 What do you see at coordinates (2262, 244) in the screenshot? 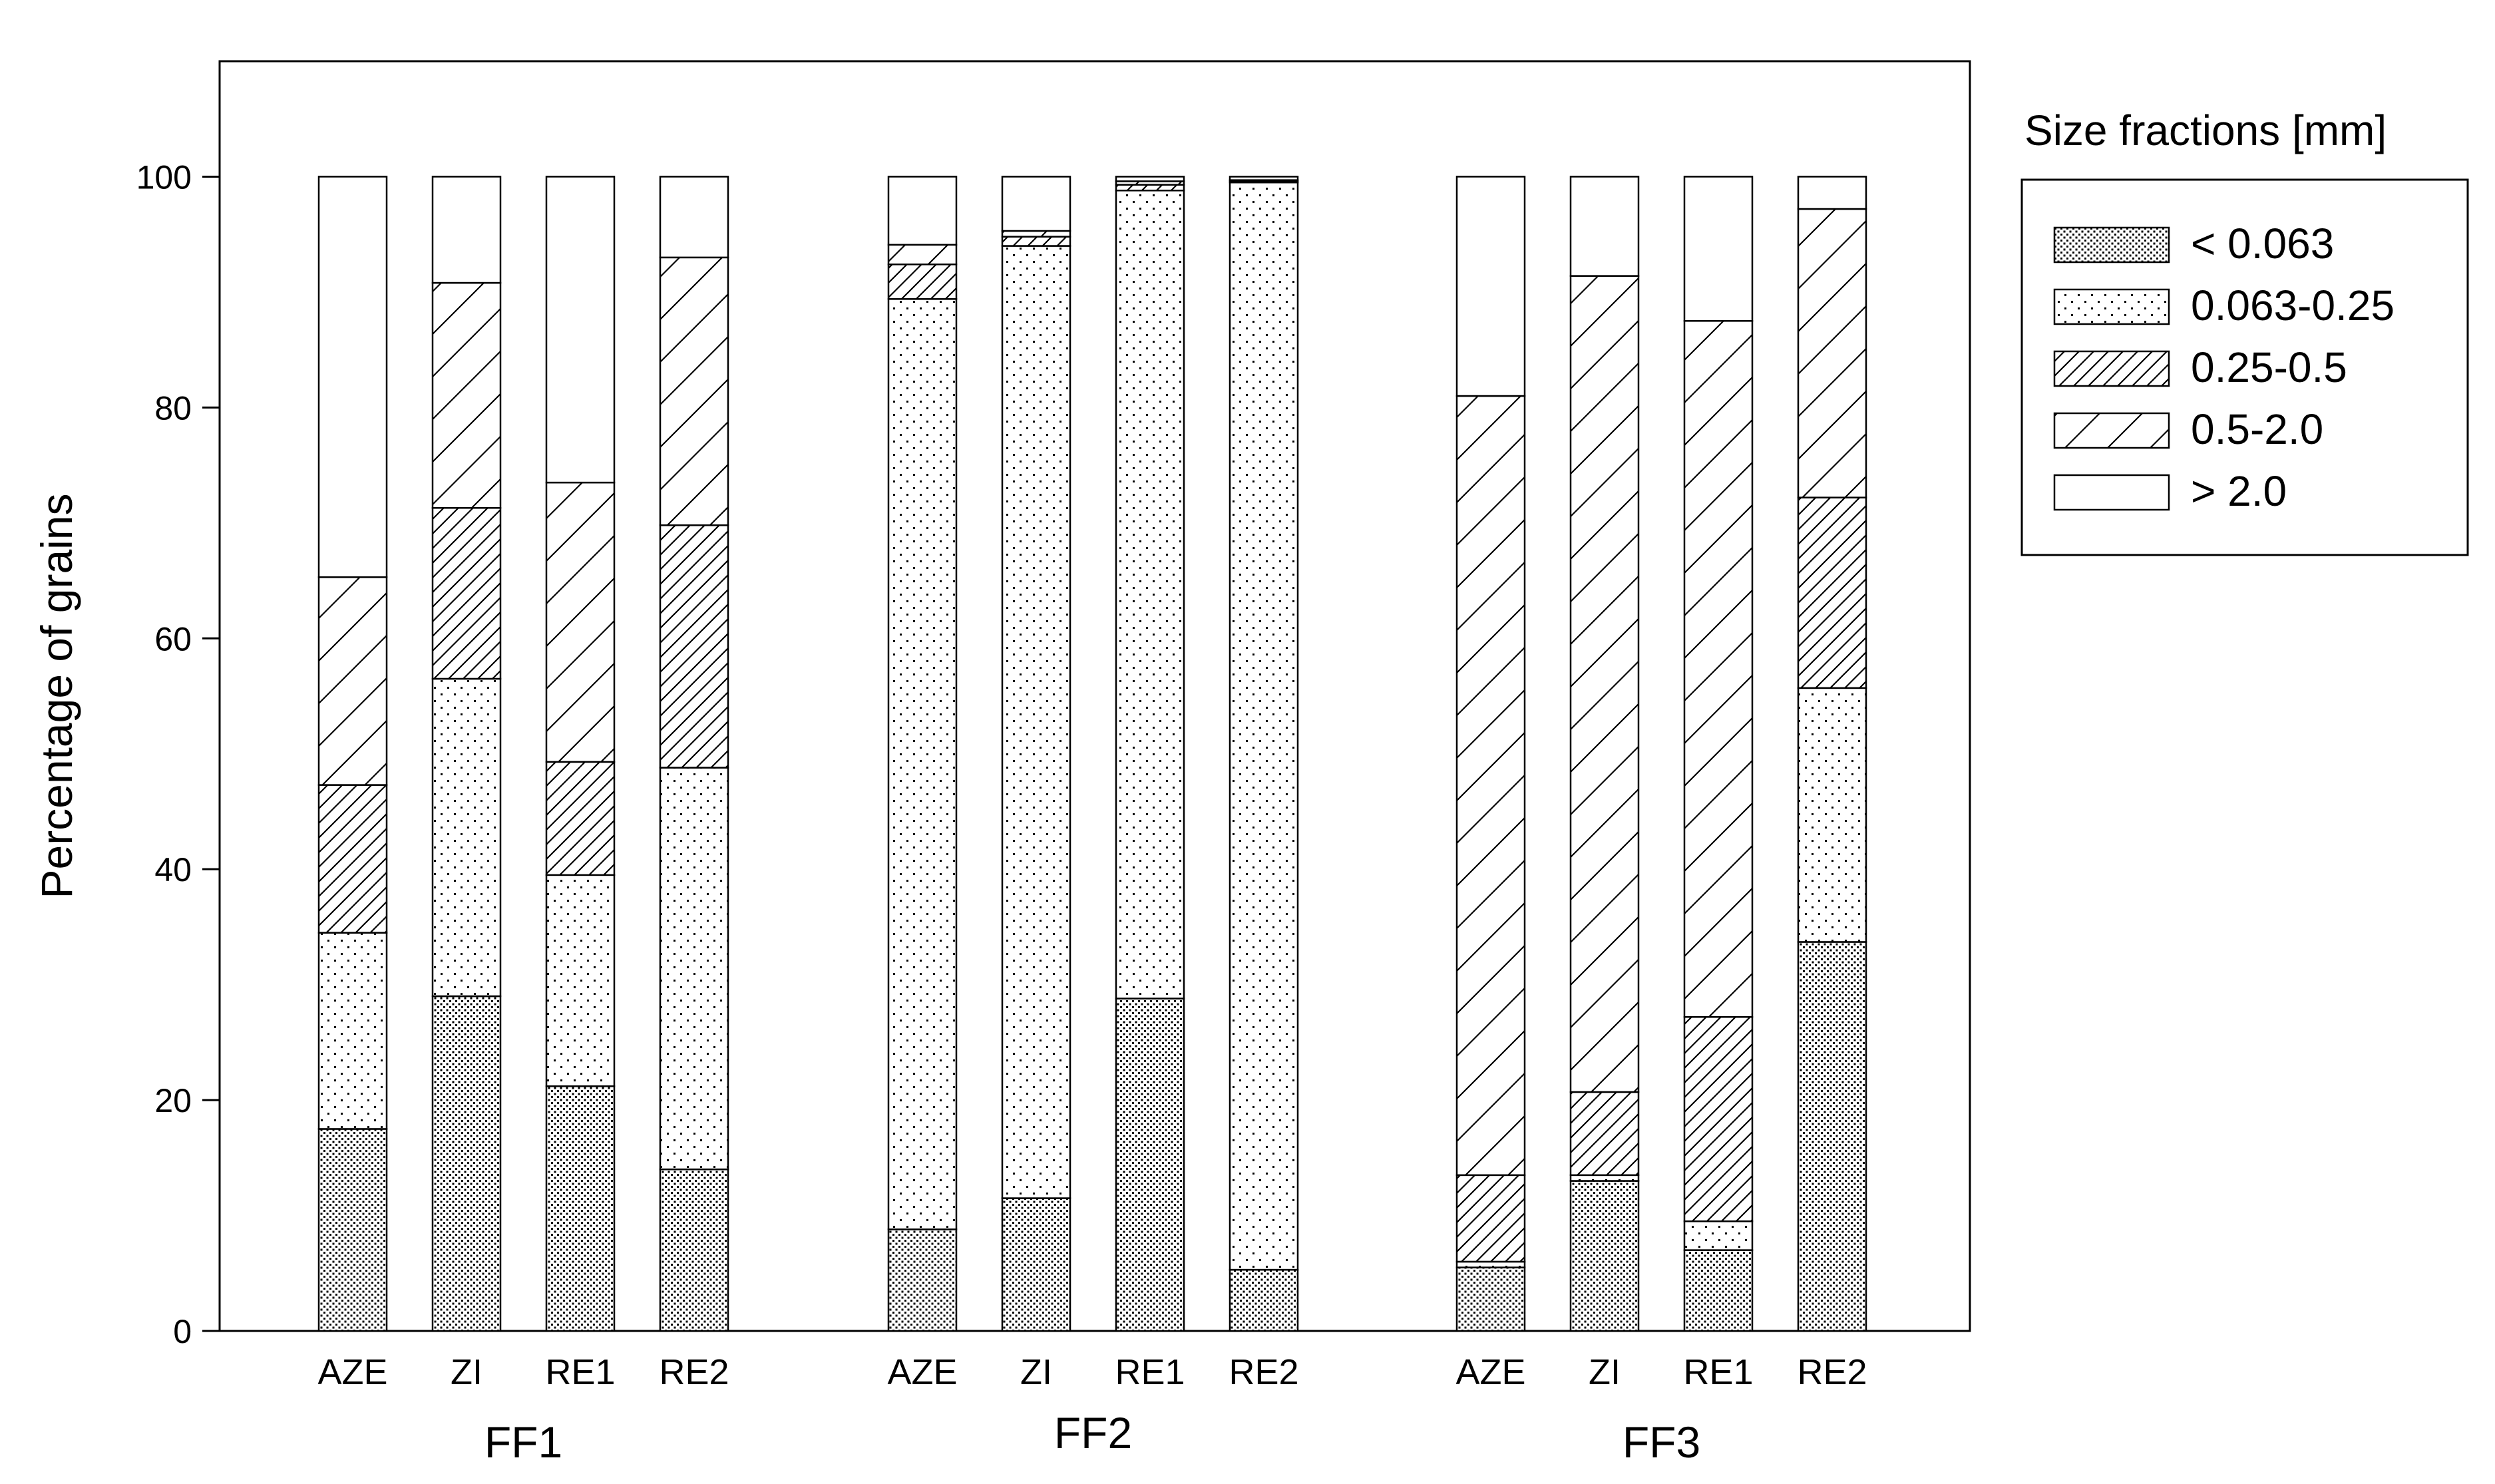
I see `legend-label: < 0.063` at bounding box center [2262, 244].